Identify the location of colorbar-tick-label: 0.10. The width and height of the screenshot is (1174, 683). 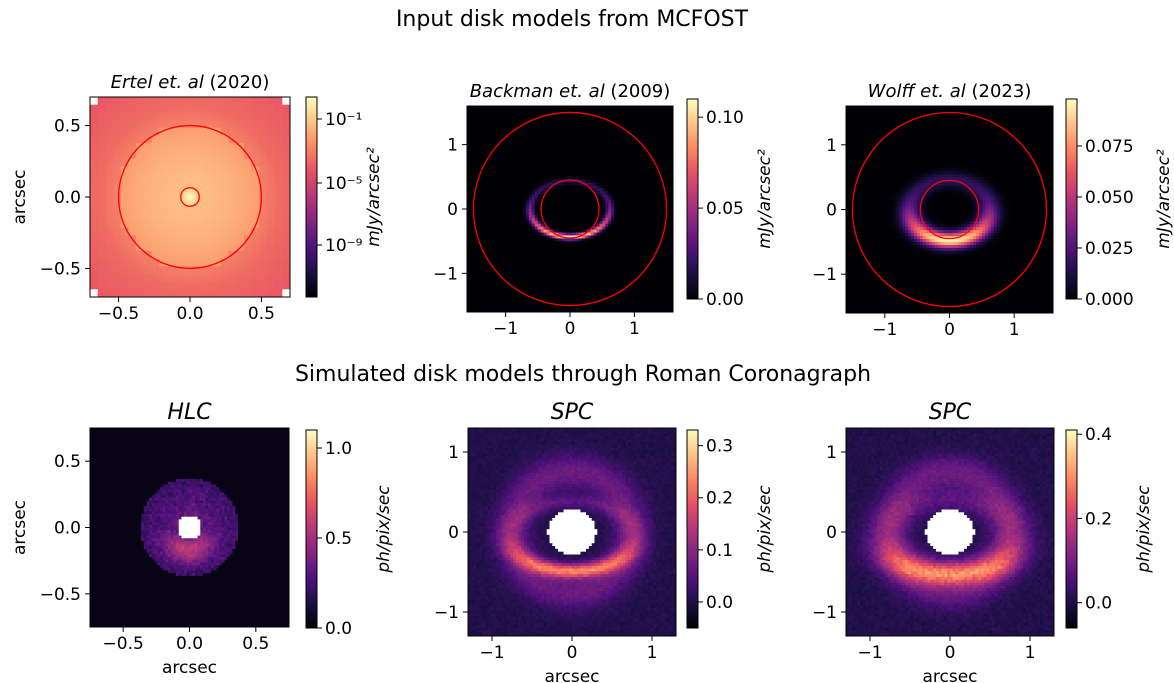
(725, 118).